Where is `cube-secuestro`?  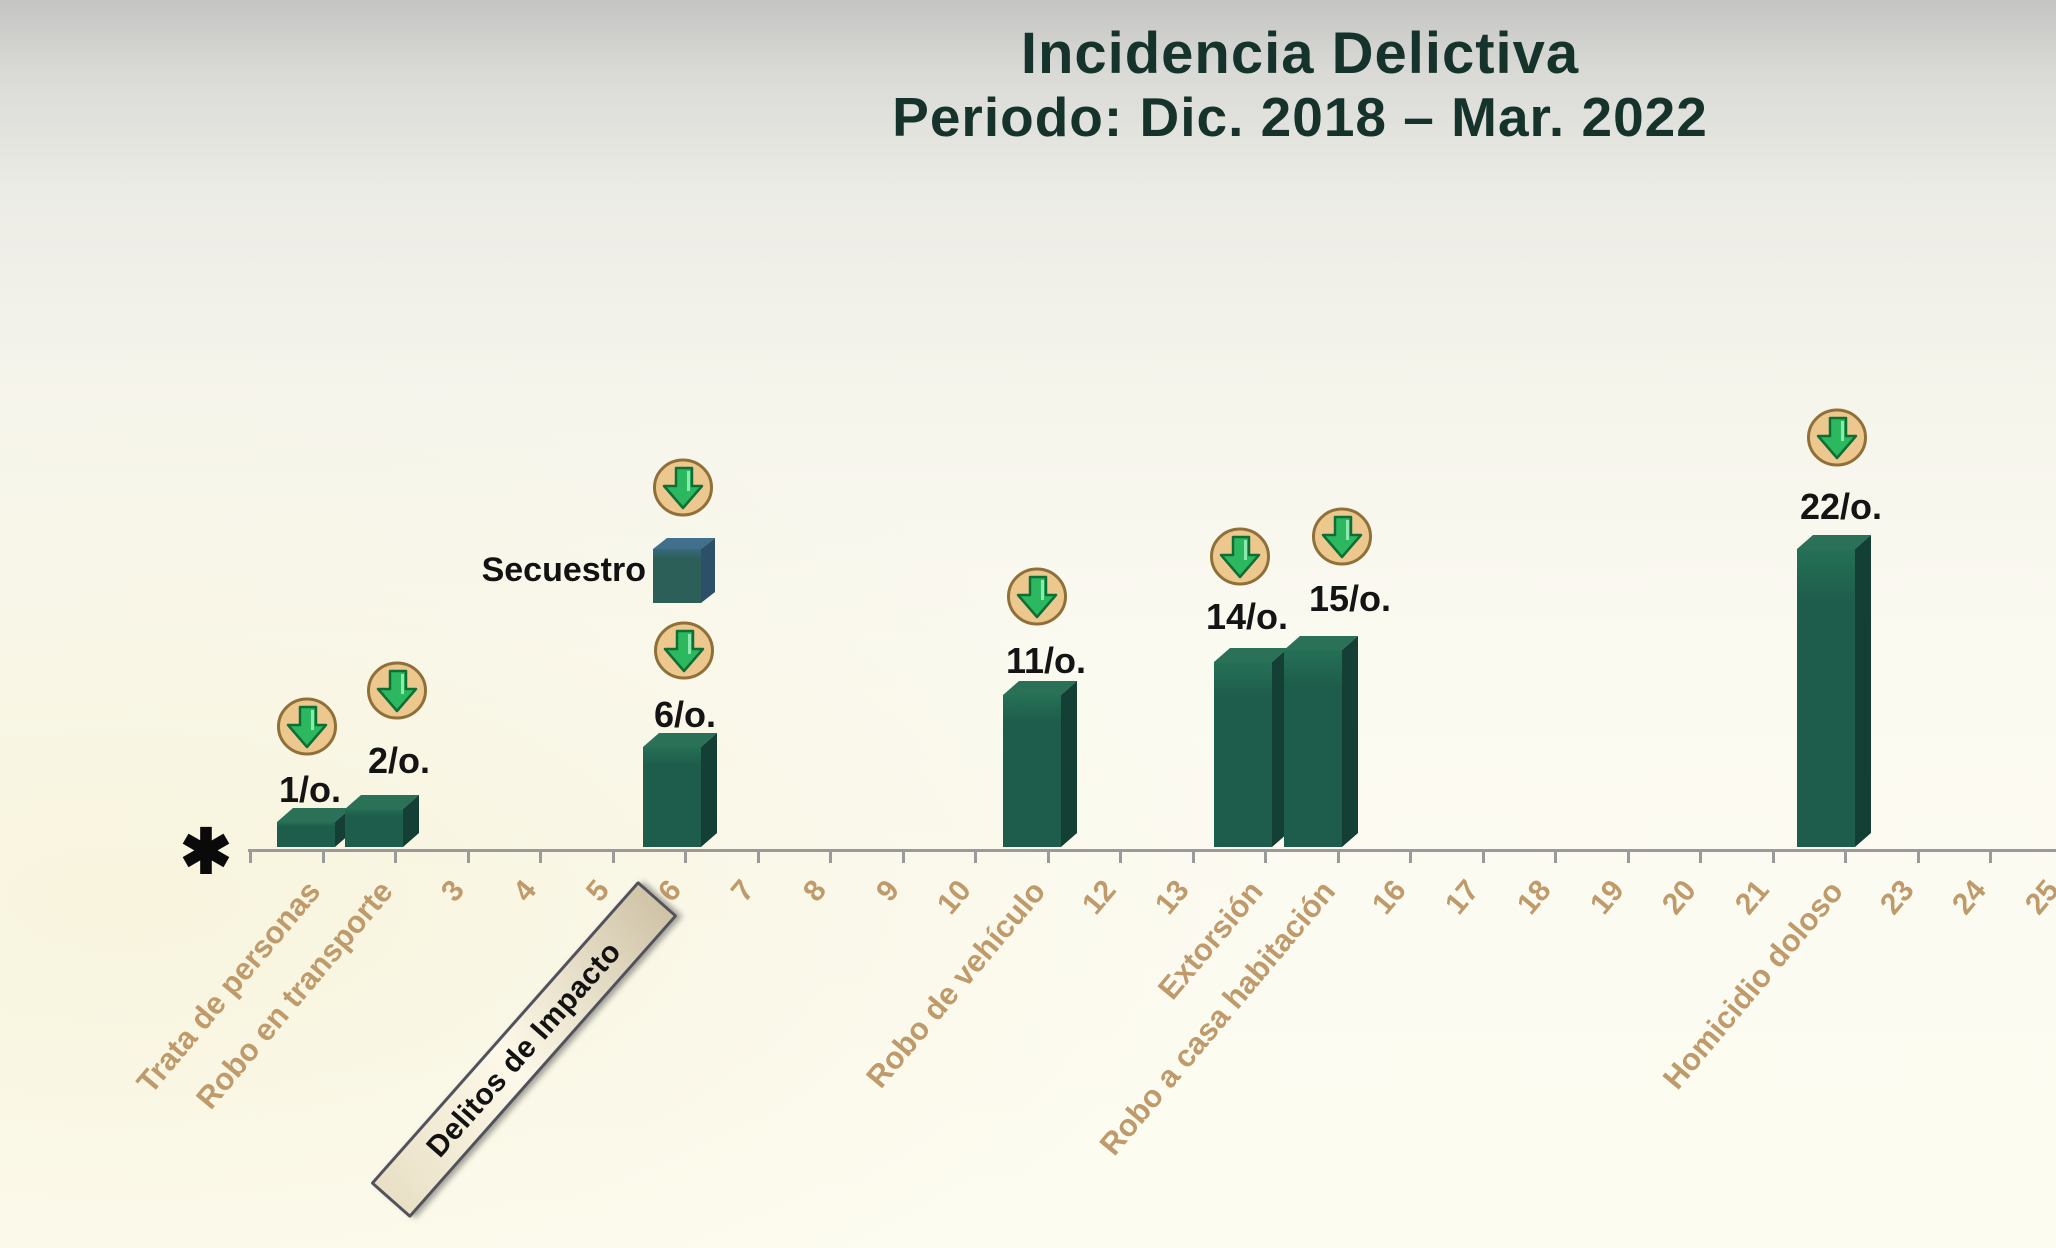
cube-secuestro is located at coordinates (684, 570).